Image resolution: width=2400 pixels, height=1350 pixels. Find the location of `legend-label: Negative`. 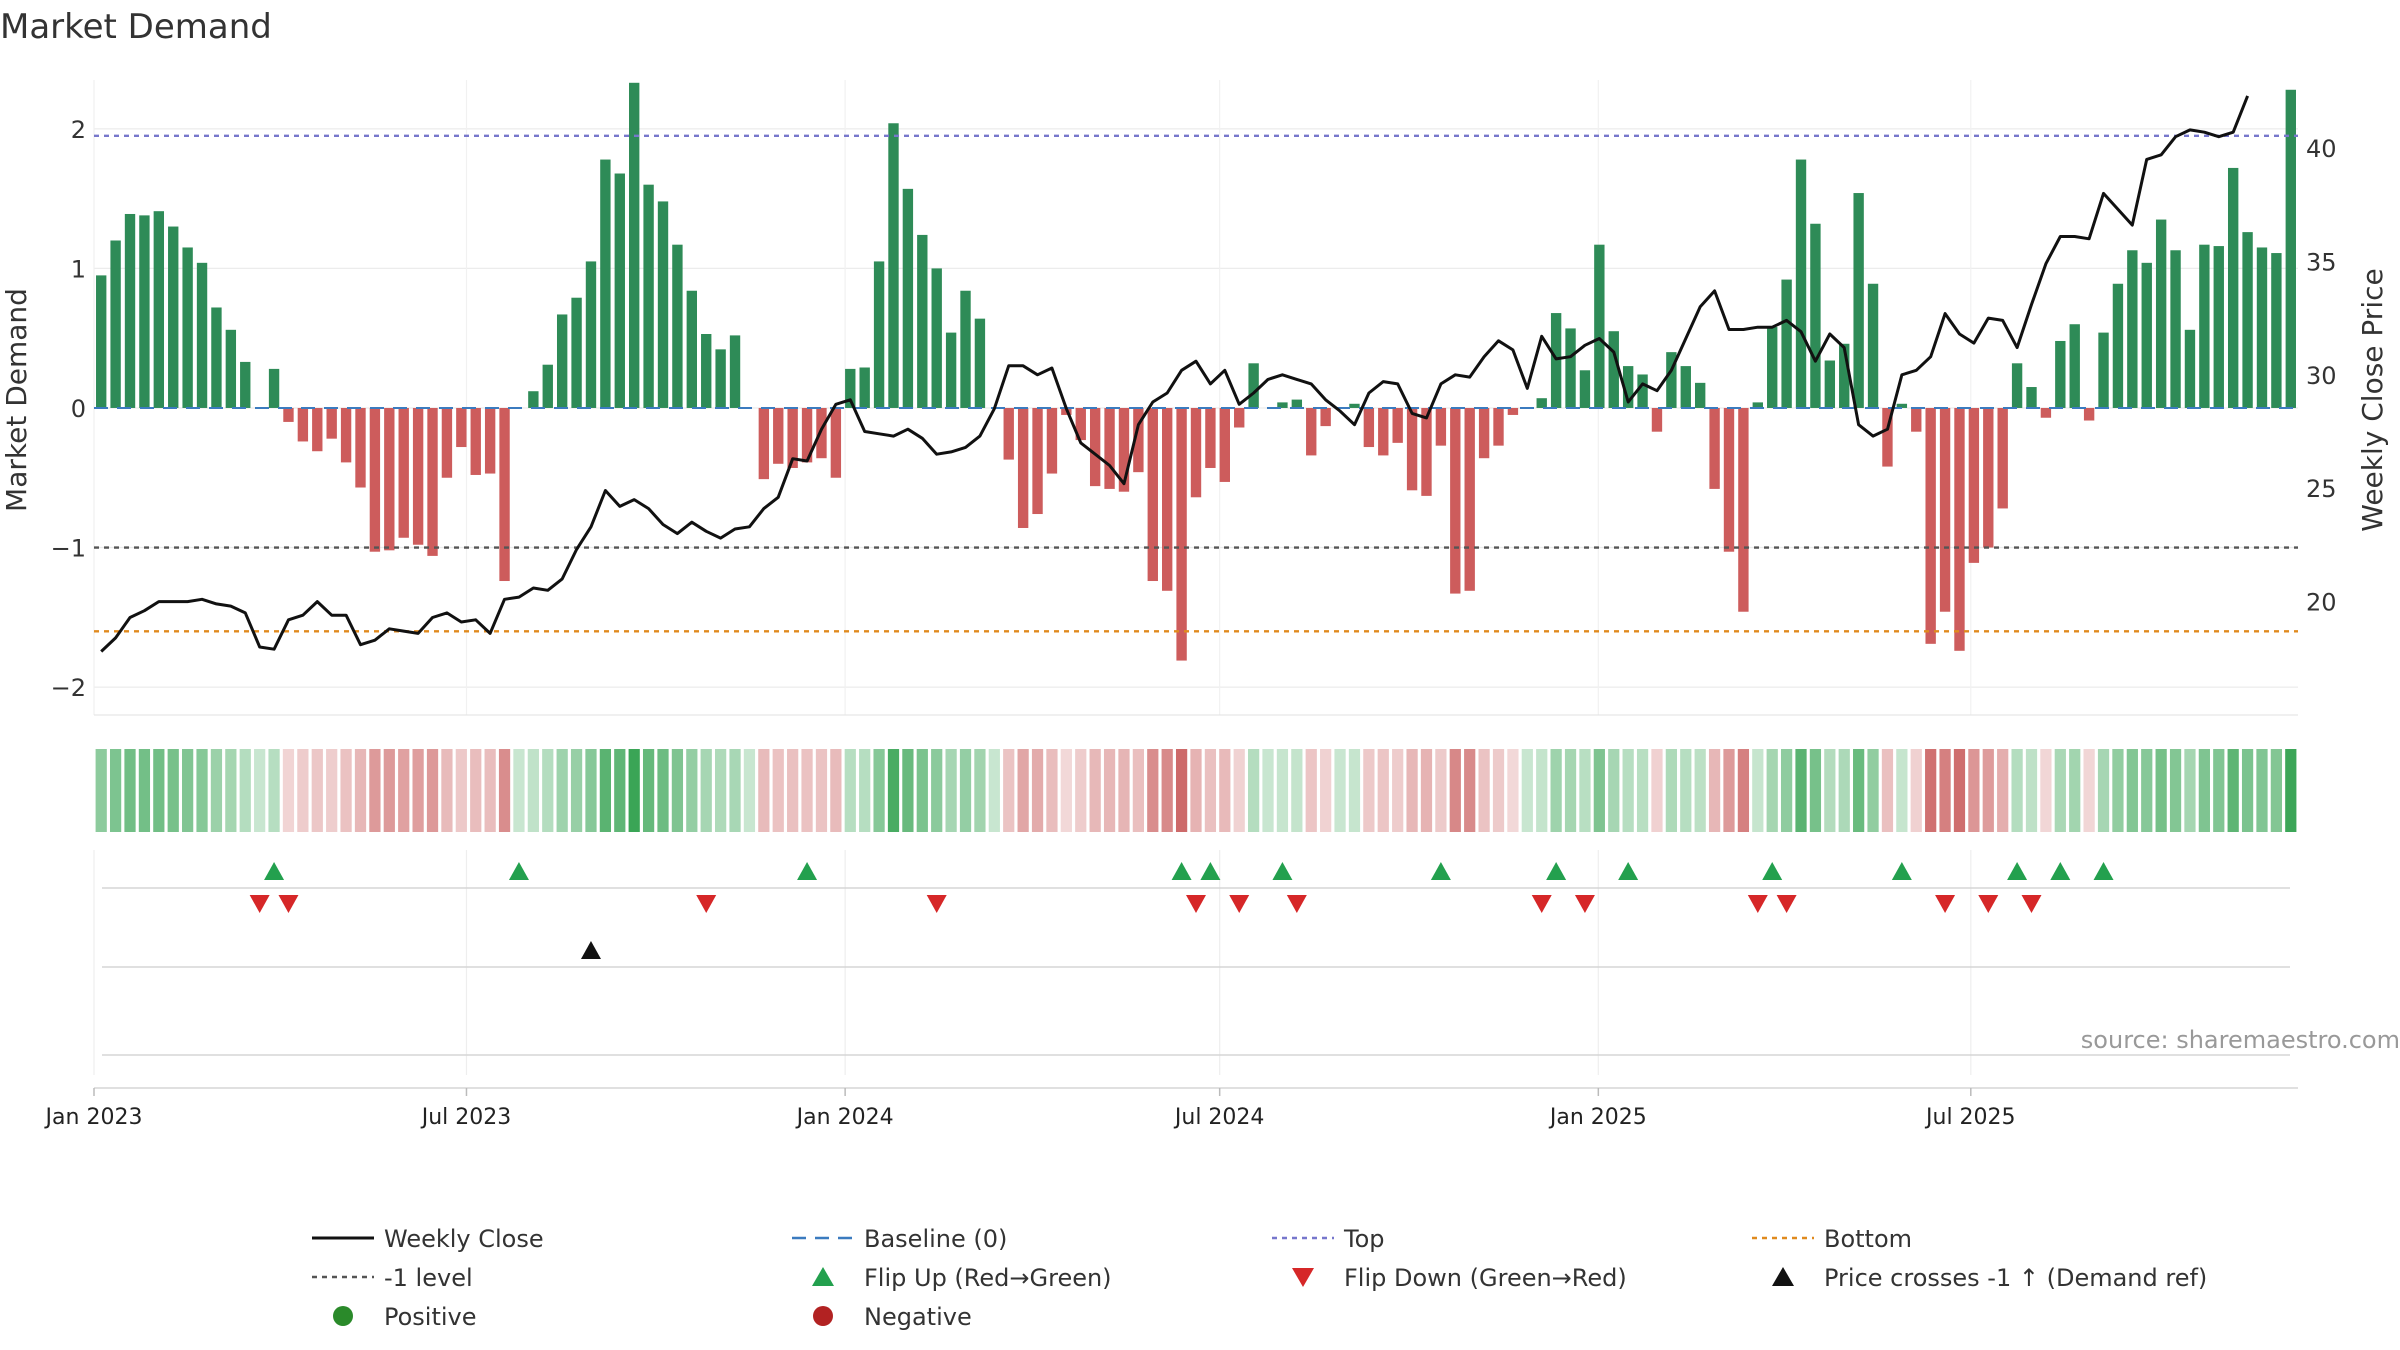

legend-label: Negative is located at coordinates (918, 1317).